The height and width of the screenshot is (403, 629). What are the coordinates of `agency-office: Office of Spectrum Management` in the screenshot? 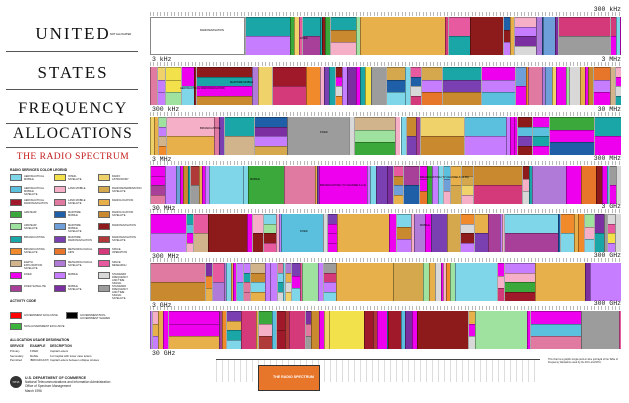 It's located at (48, 386).